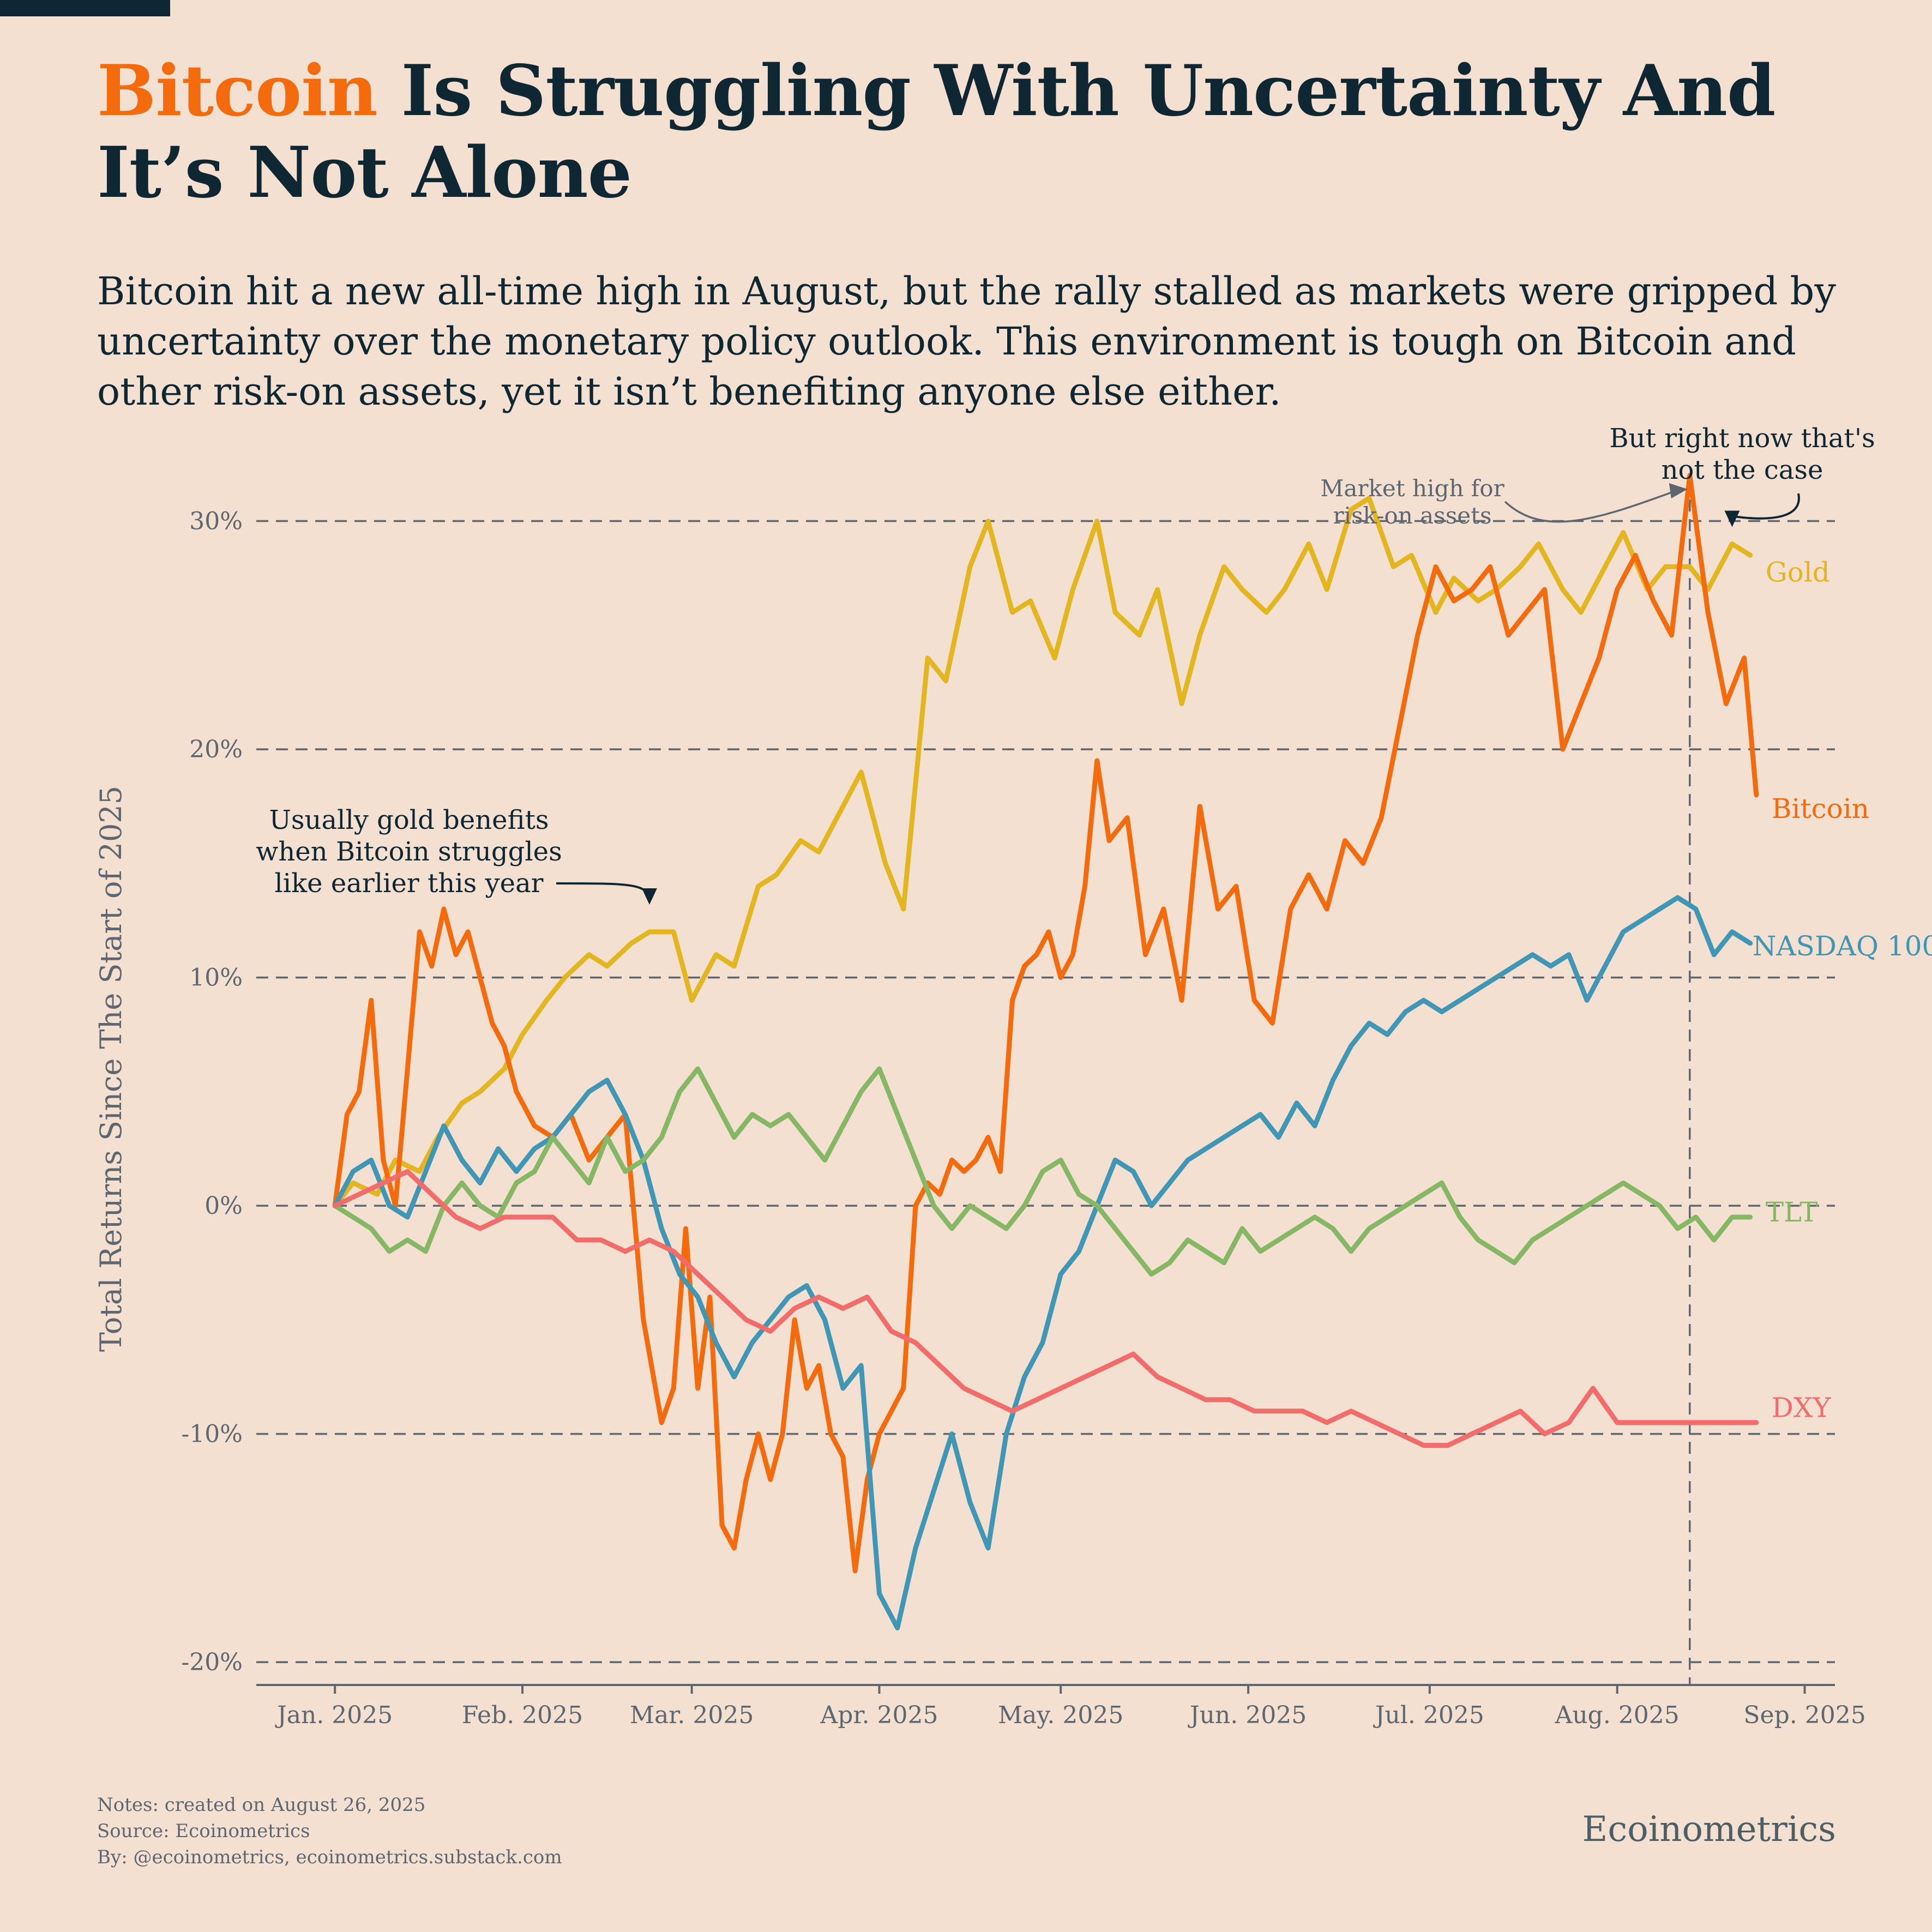 This screenshot has width=1932, height=1932. Describe the element at coordinates (1804, 1715) in the screenshot. I see `x-tick-label: Sep. 2025` at that location.